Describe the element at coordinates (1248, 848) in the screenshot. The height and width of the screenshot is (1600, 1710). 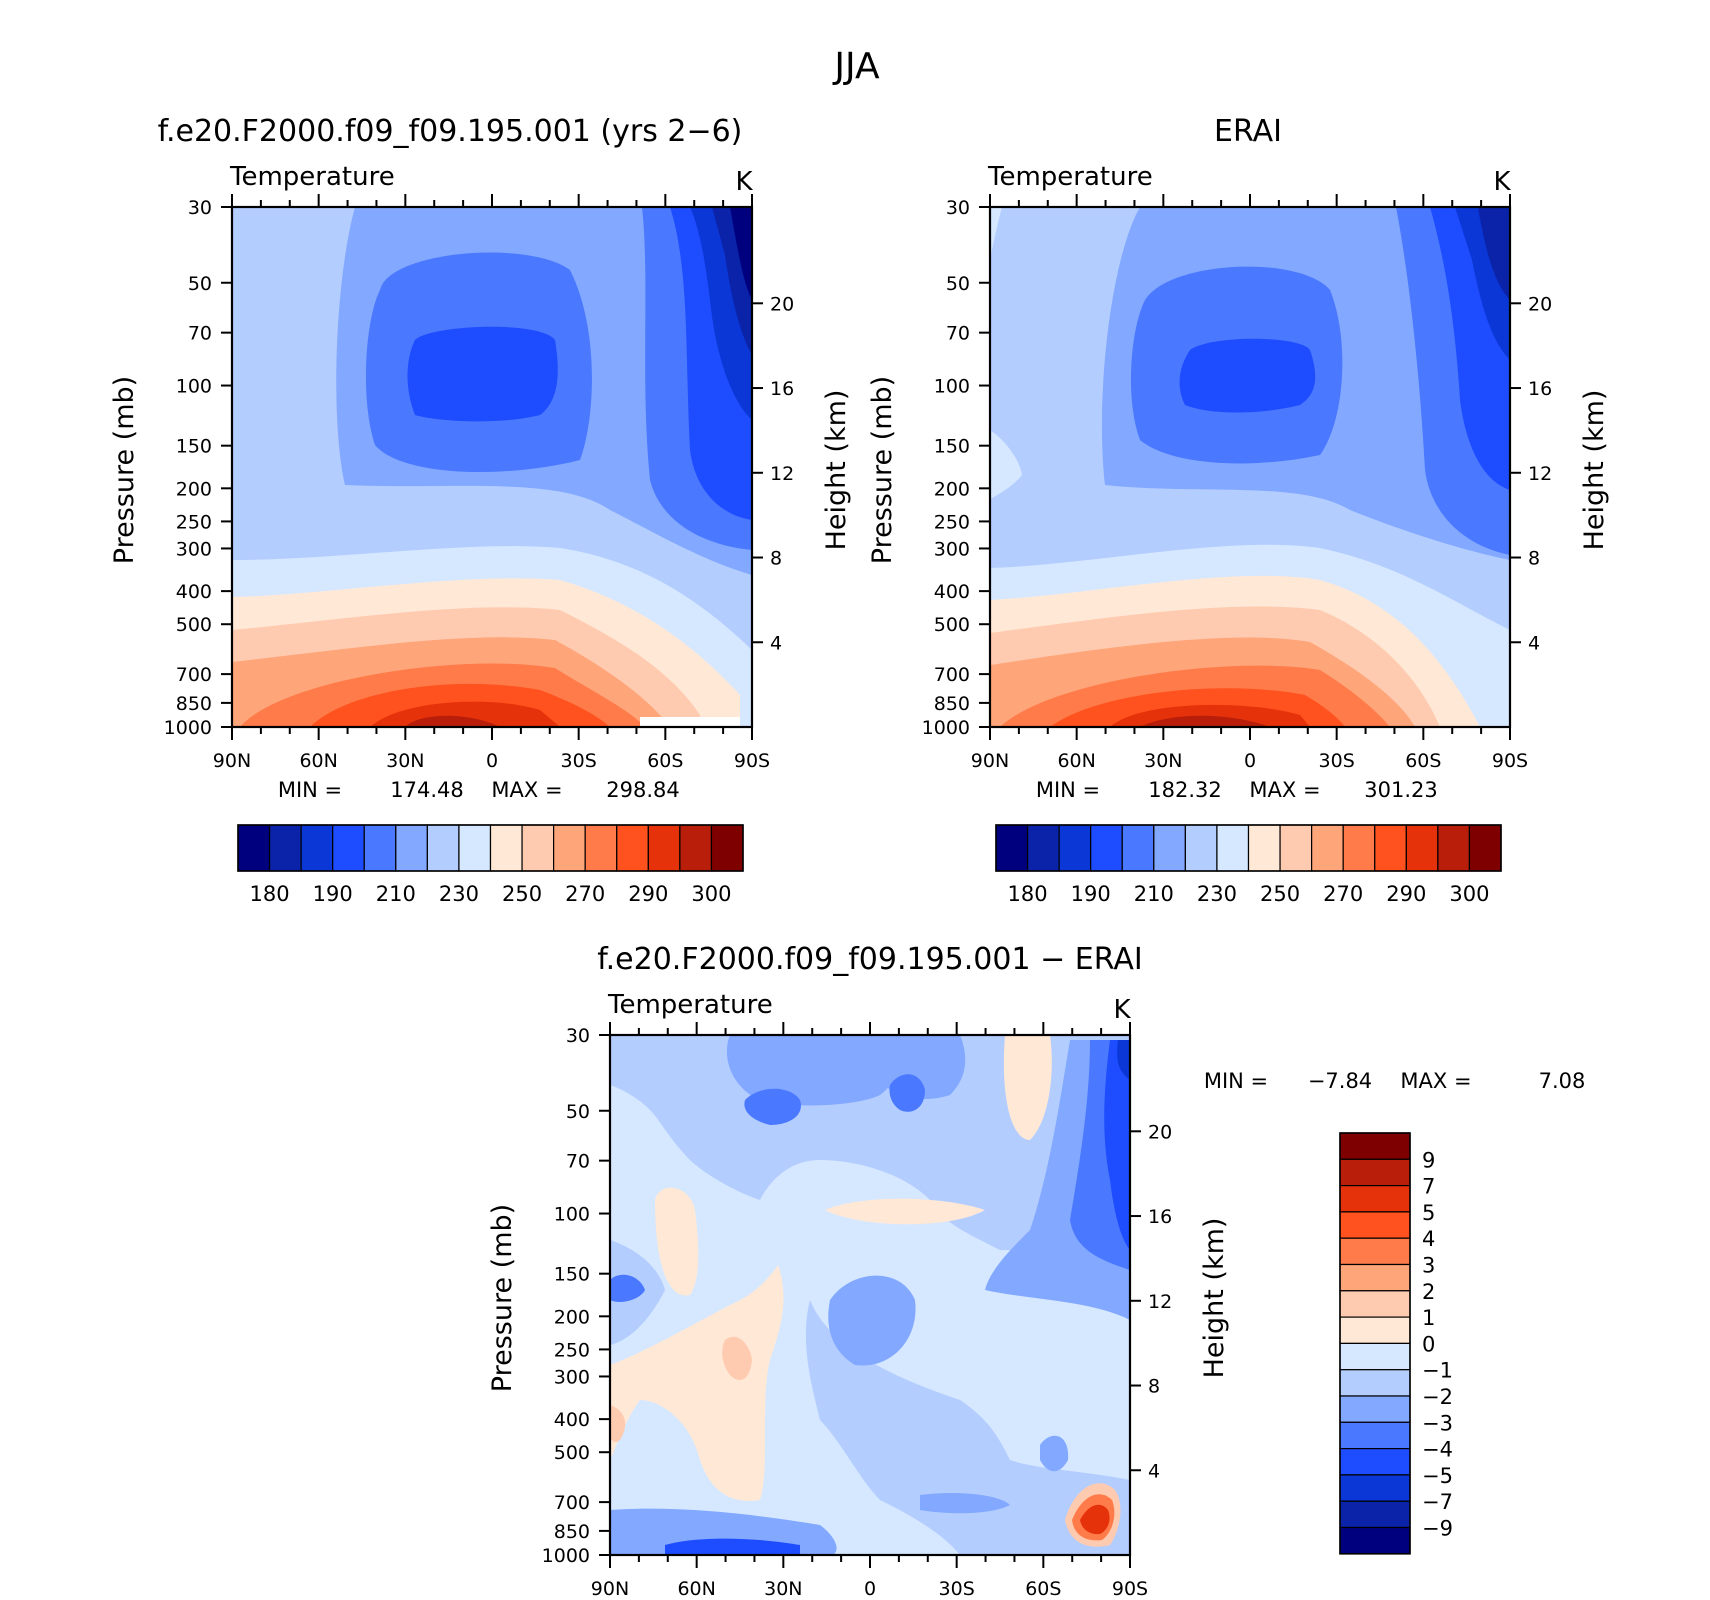
I see `colorbar-frame` at that location.